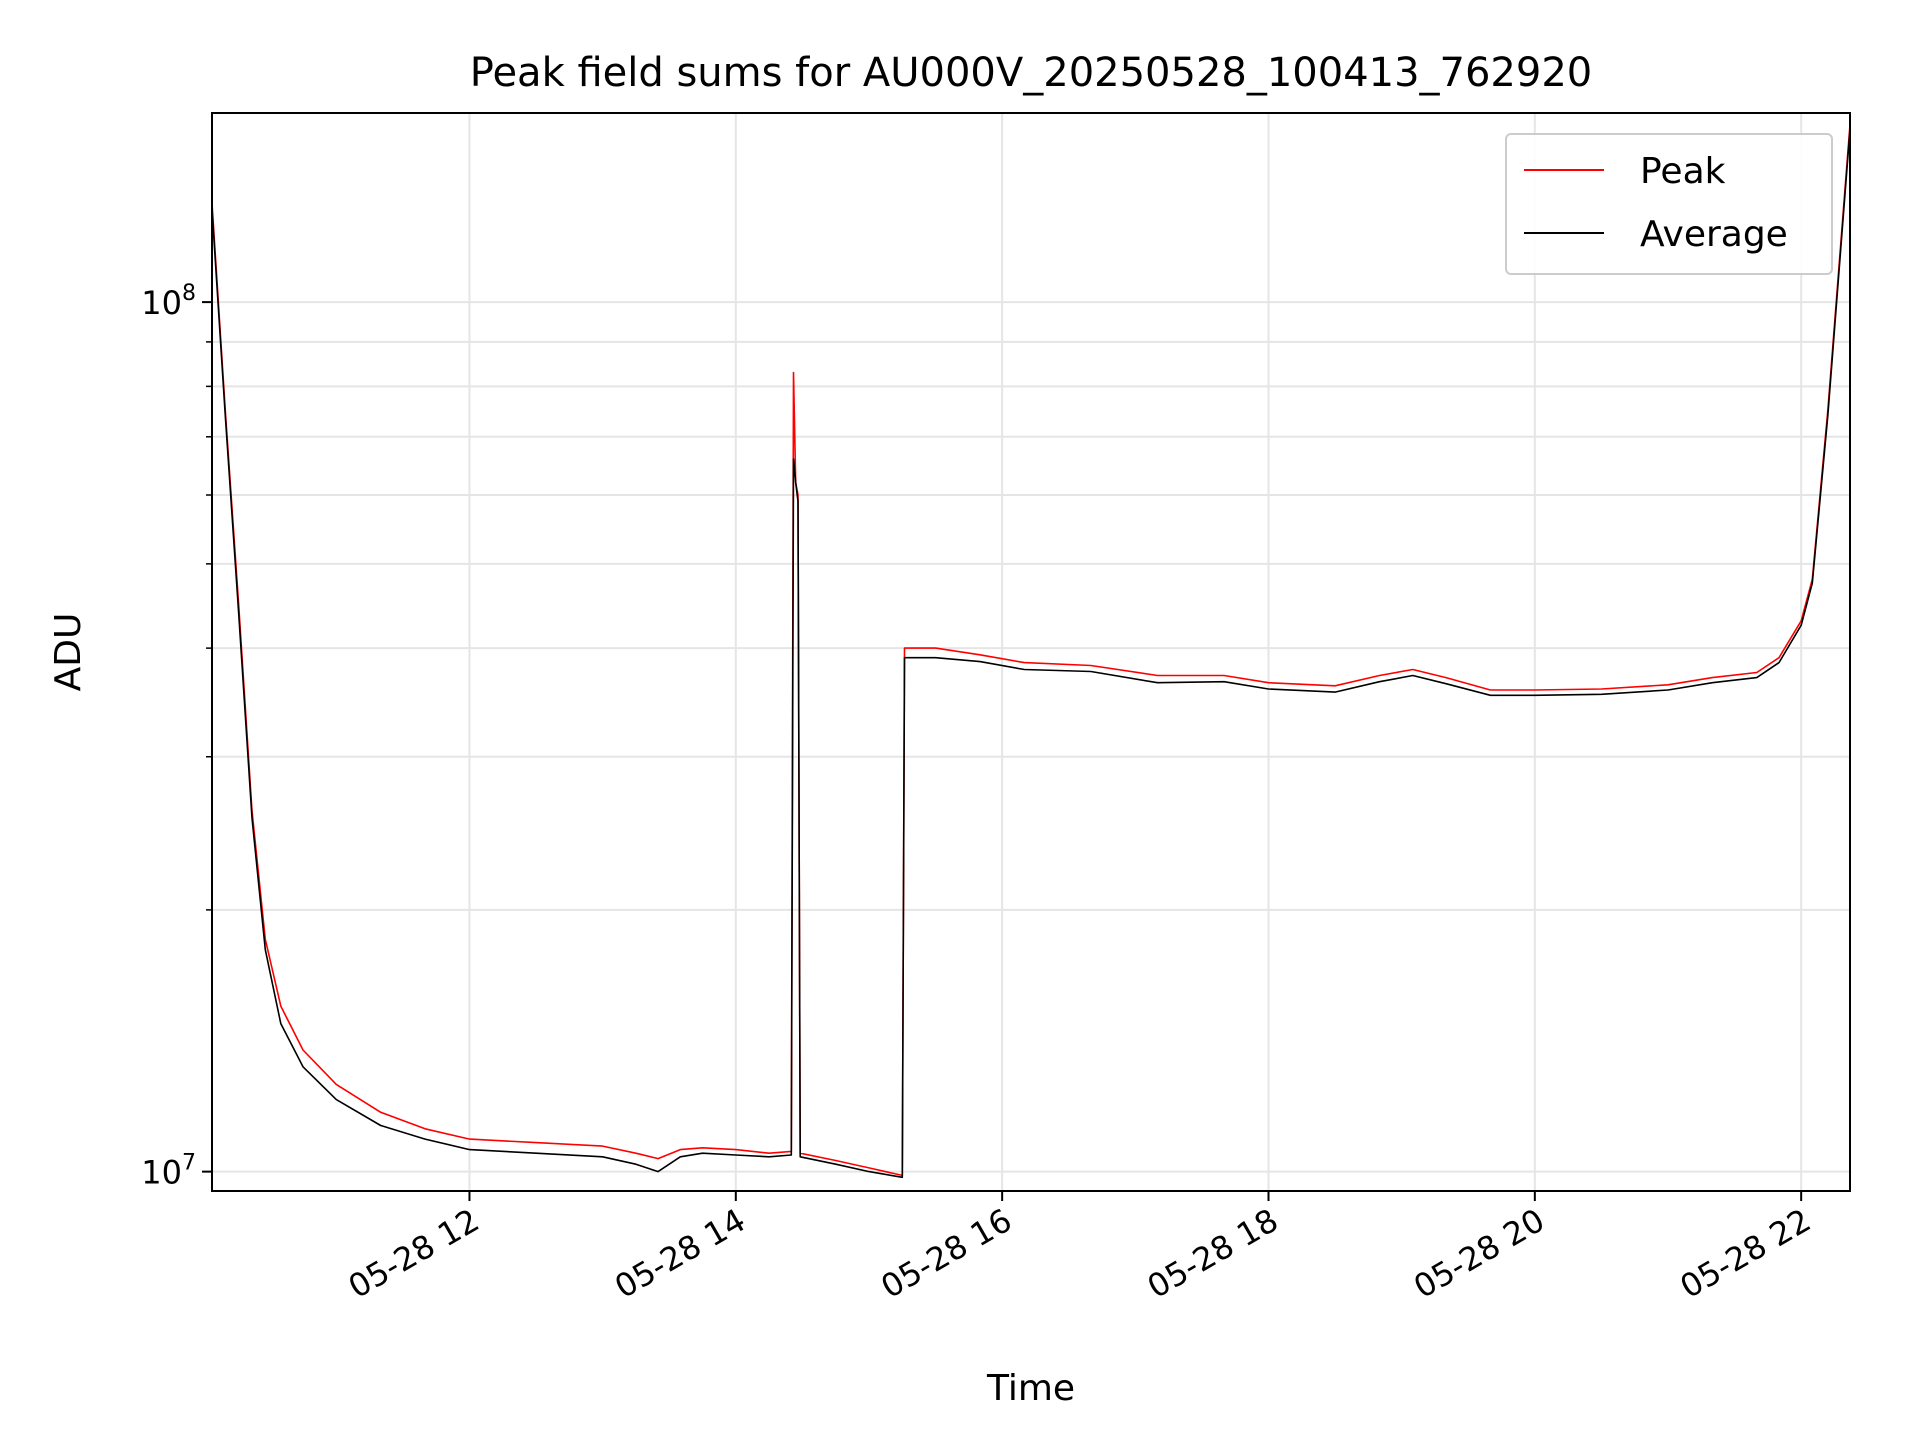 The width and height of the screenshot is (1920, 1440). What do you see at coordinates (176, 736) in the screenshot?
I see `y-axis: 107 108` at bounding box center [176, 736].